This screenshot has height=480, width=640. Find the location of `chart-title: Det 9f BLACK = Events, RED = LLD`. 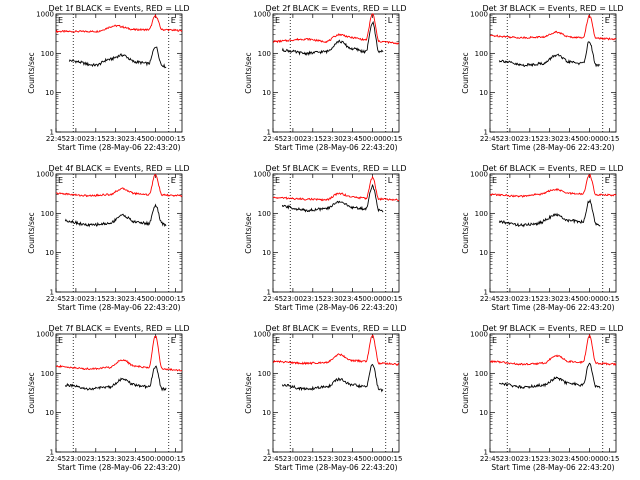

chart-title: Det 9f BLACK = Events, RED = LLD is located at coordinates (552, 328).